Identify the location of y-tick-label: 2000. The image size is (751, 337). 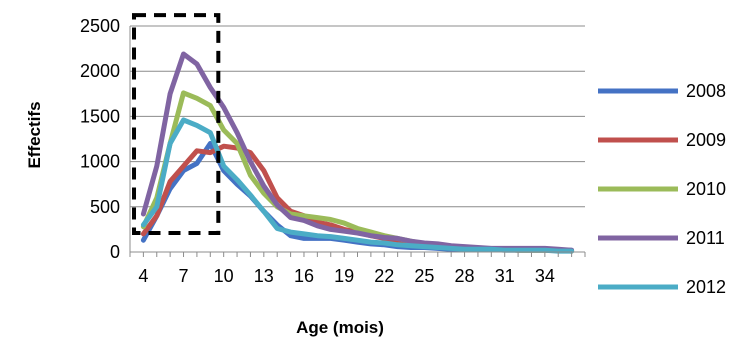
(100, 71).